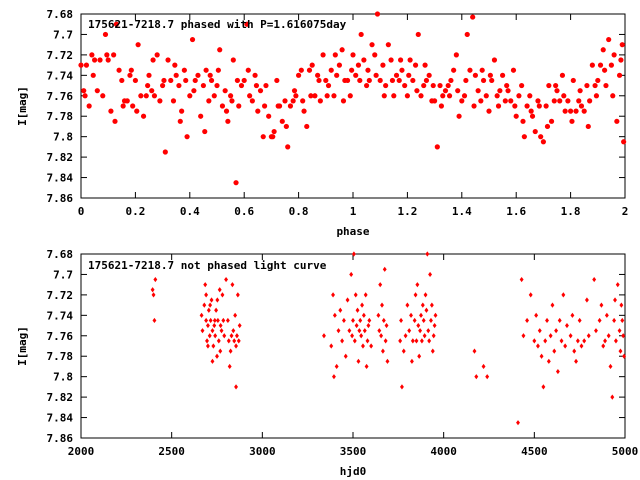 This screenshot has height=480, width=640. What do you see at coordinates (534, 451) in the screenshot?
I see `bottom-x-tick-label: 4500` at bounding box center [534, 451].